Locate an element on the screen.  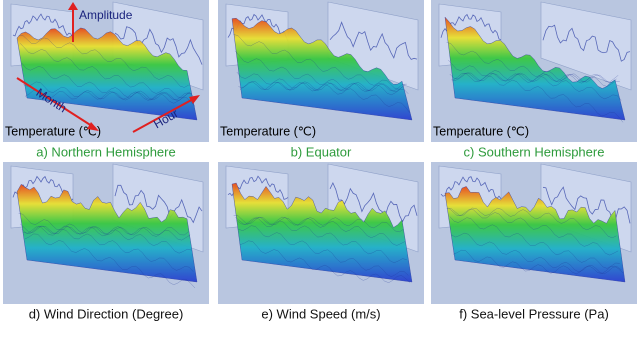
panel: d) Wind Direction (Degree) is located at coordinates (106, 241).